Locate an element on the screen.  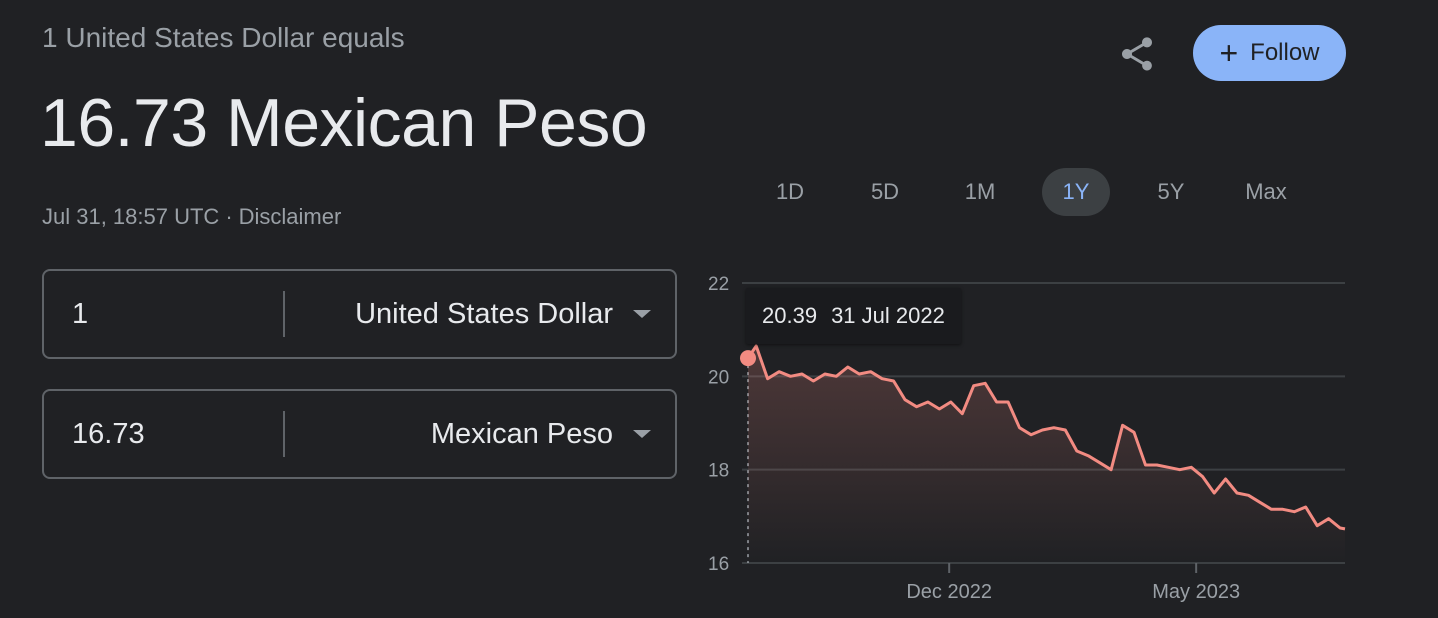
y-tick-label: 22 is located at coordinates (718, 284).